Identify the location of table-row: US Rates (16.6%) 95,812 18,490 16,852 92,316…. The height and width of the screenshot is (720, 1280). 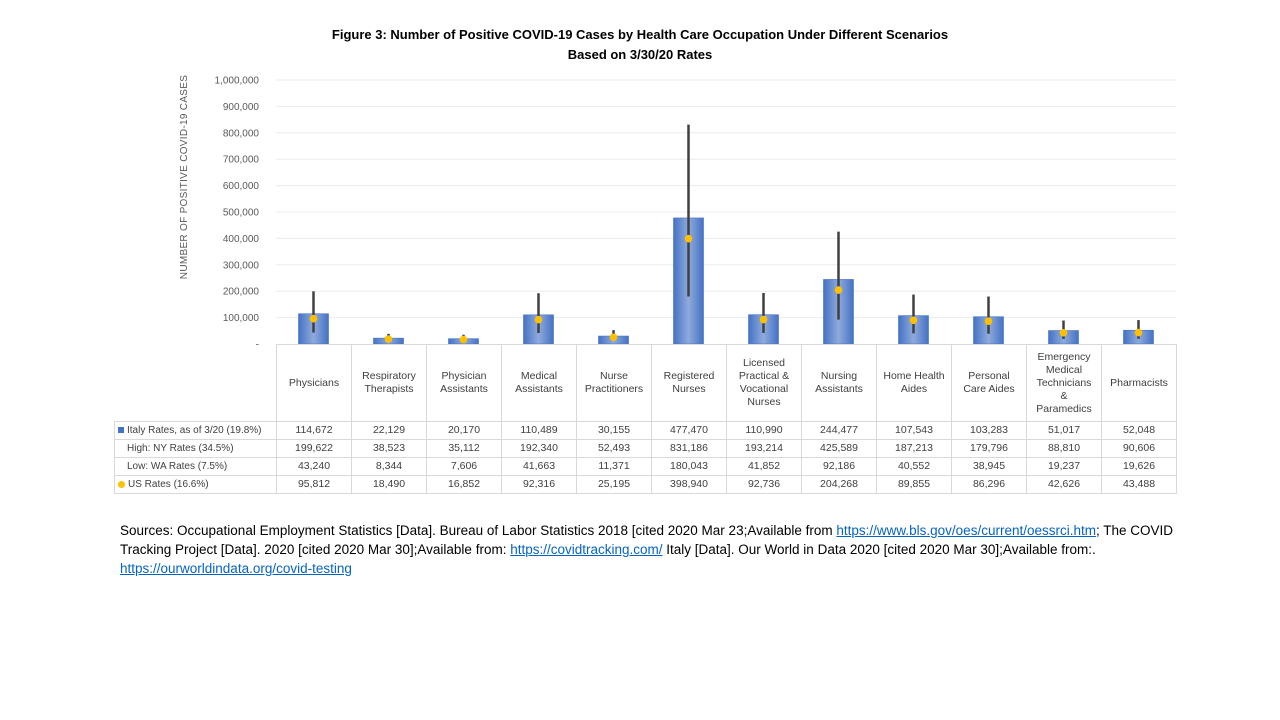
(645, 484).